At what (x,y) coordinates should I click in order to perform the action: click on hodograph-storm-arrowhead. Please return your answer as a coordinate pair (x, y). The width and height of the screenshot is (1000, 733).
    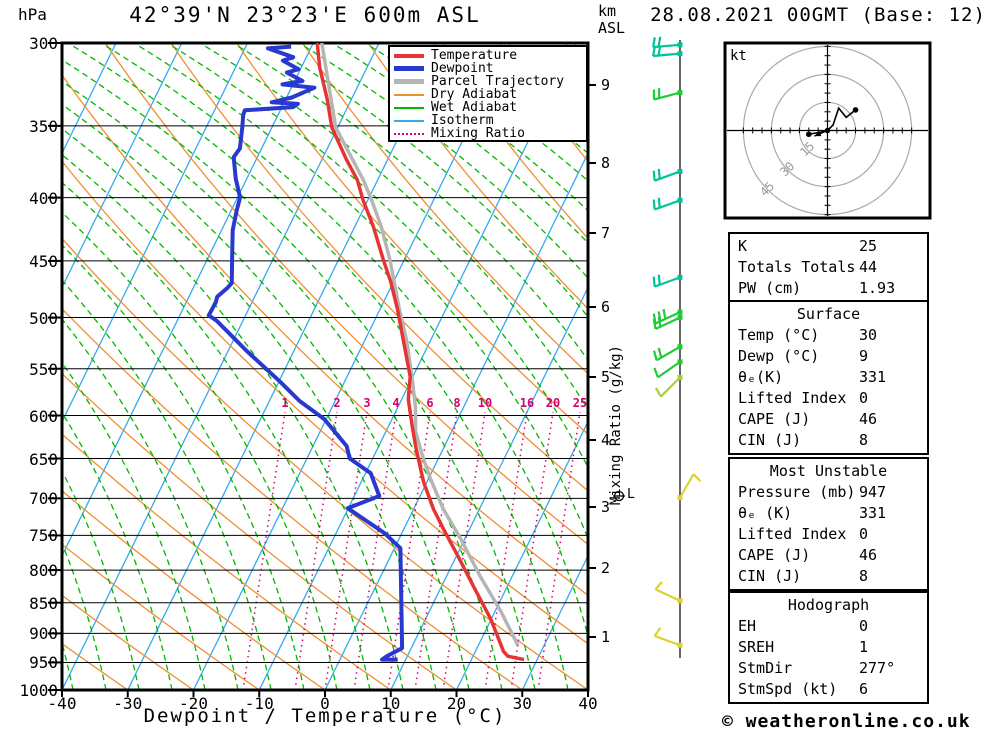
    Looking at the image, I should click on (818, 134).